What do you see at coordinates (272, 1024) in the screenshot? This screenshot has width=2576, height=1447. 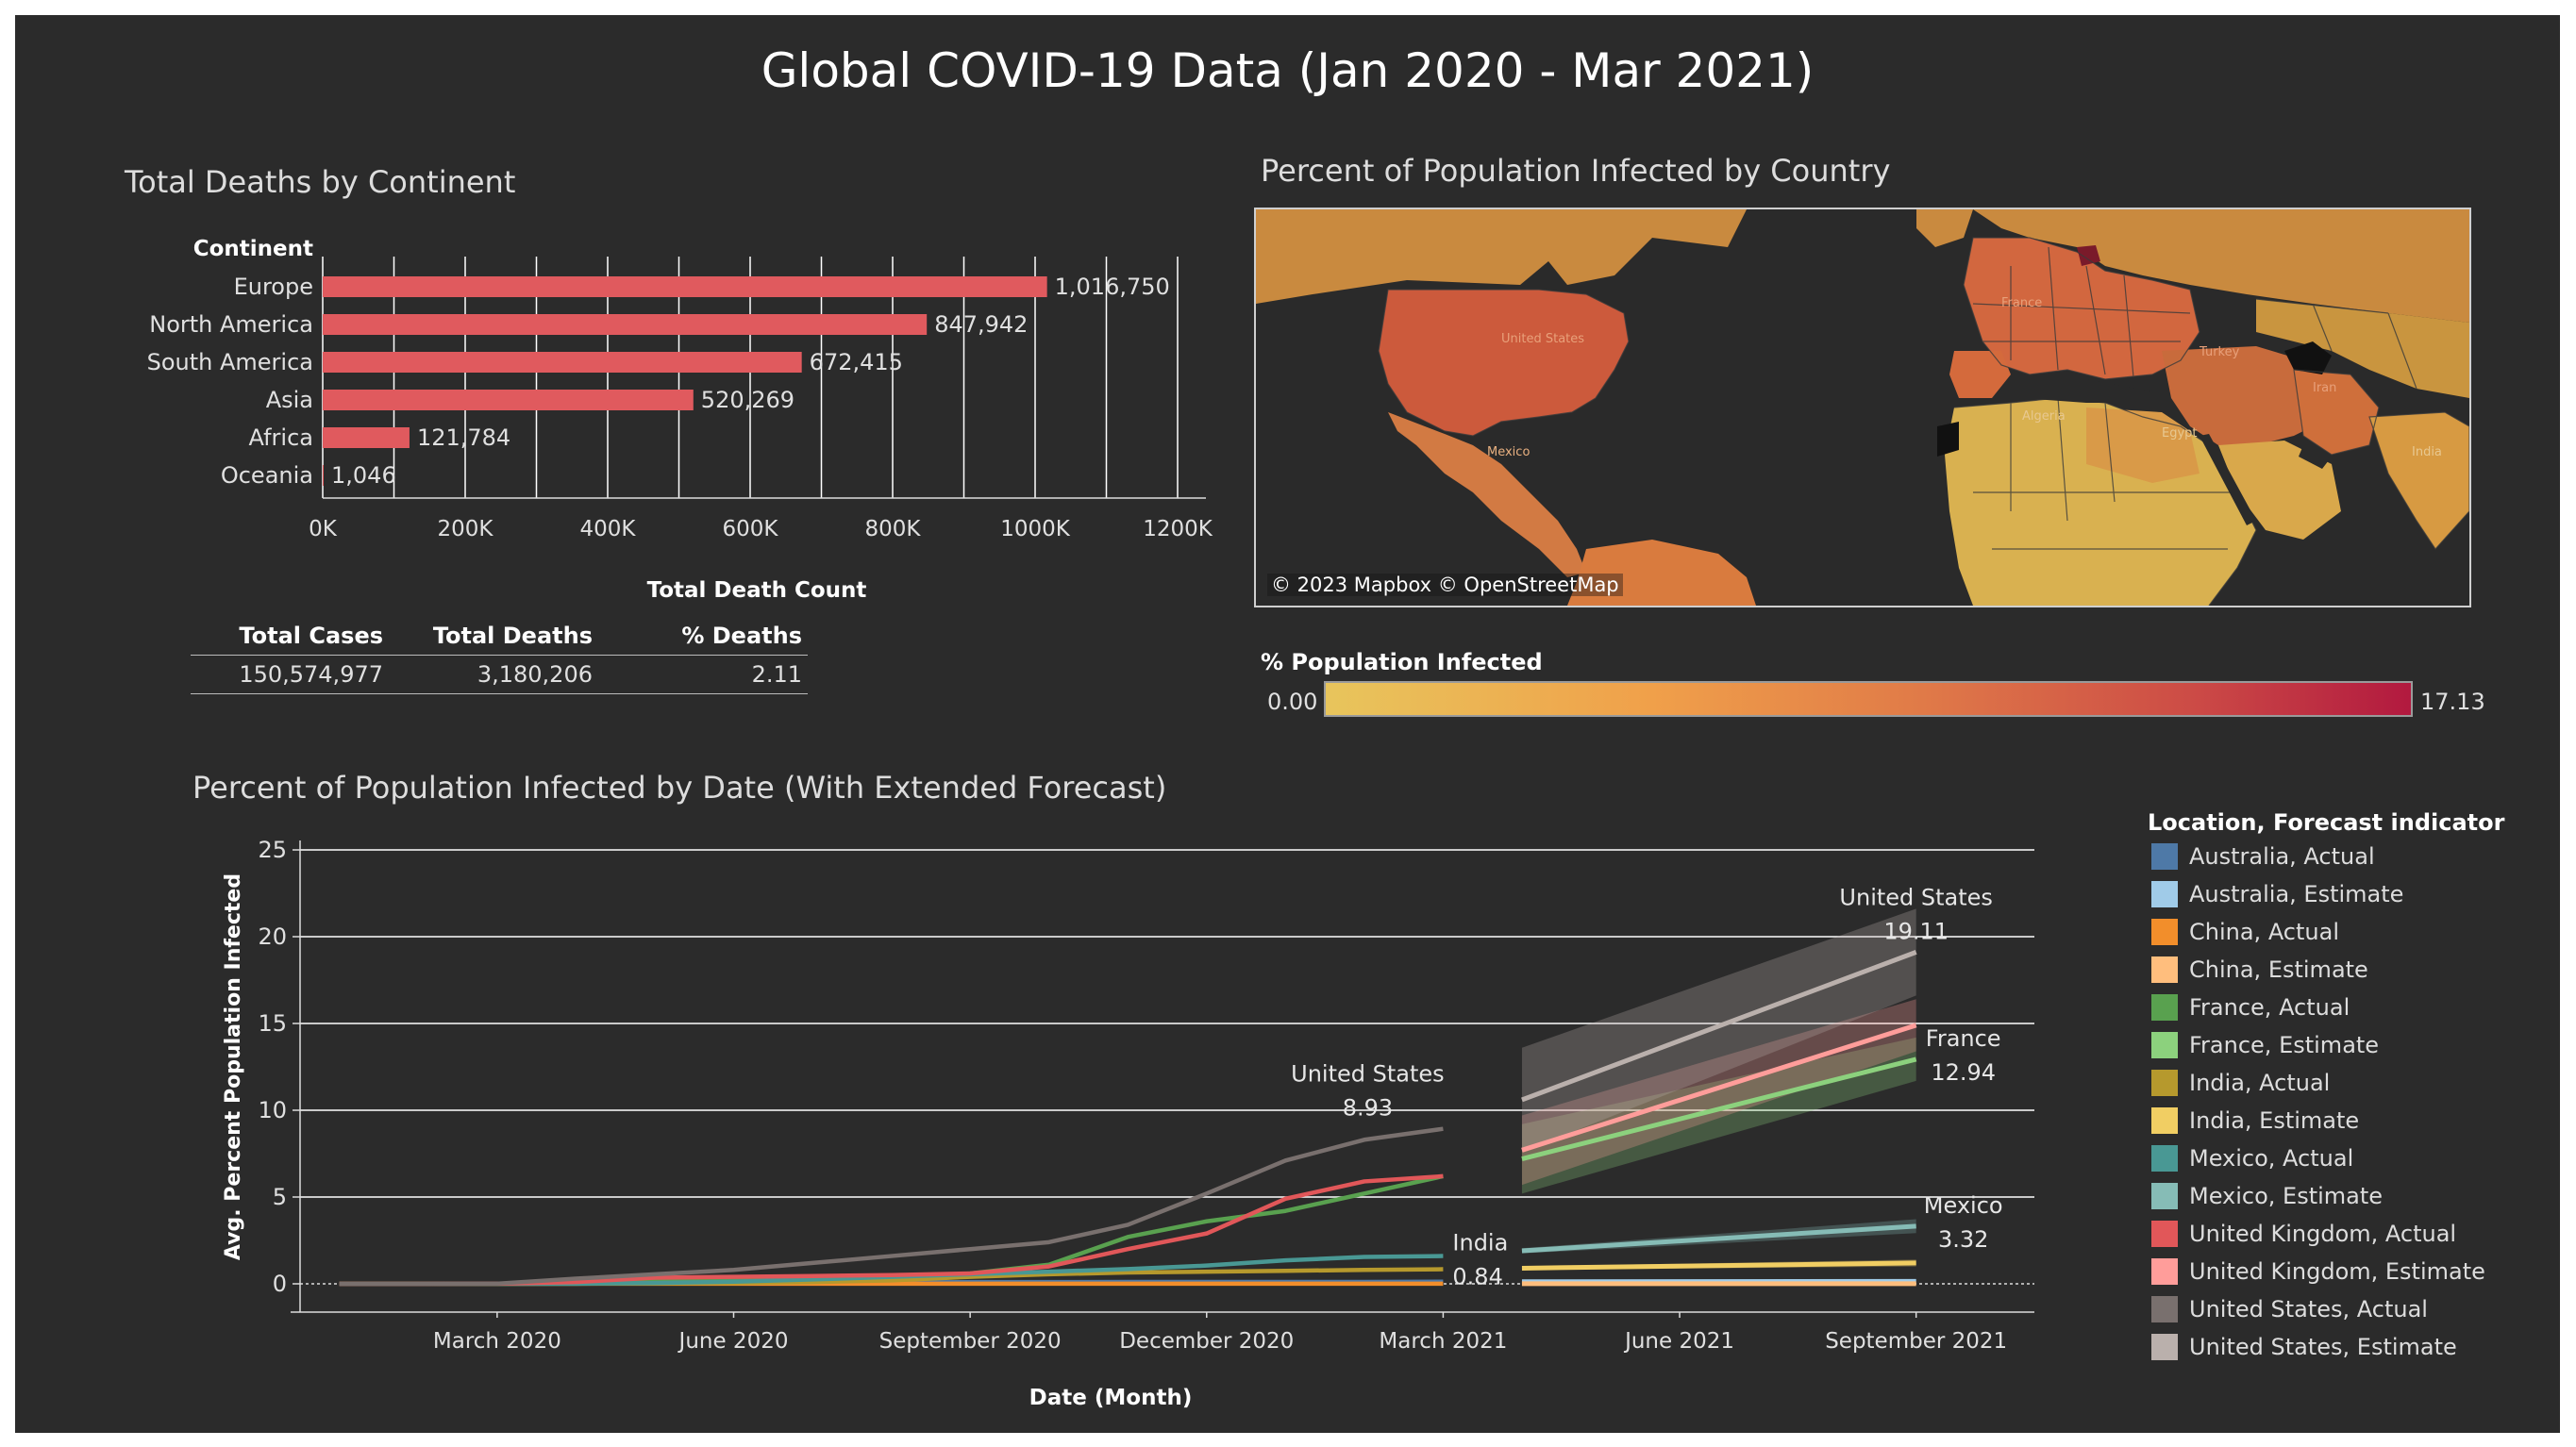 I see `y-tick-label: 15` at bounding box center [272, 1024].